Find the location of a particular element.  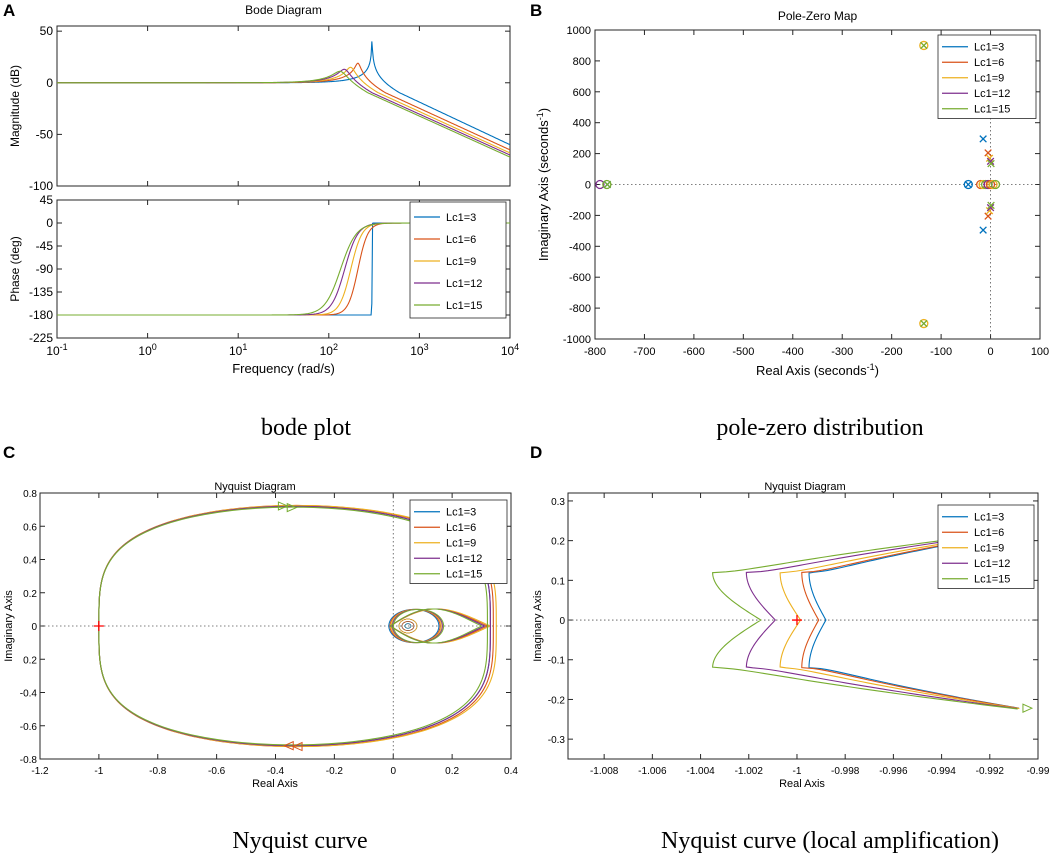

caption-b: pole-zero distribution is located at coordinates (819, 428).